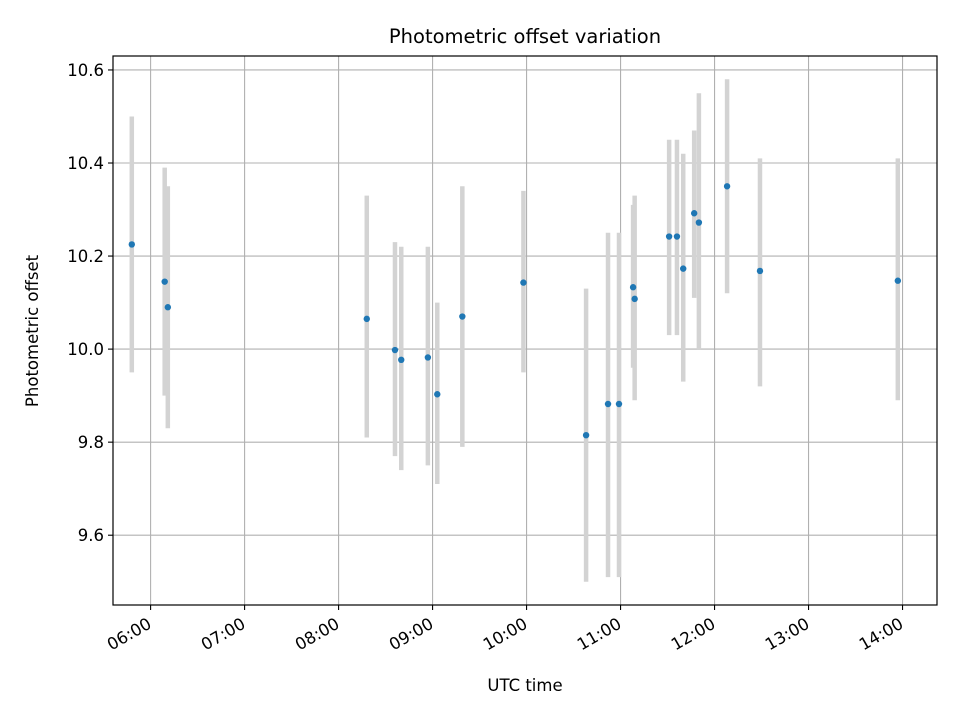  Describe the element at coordinates (85, 256) in the screenshot. I see `y-tick-label: 10.2` at that location.